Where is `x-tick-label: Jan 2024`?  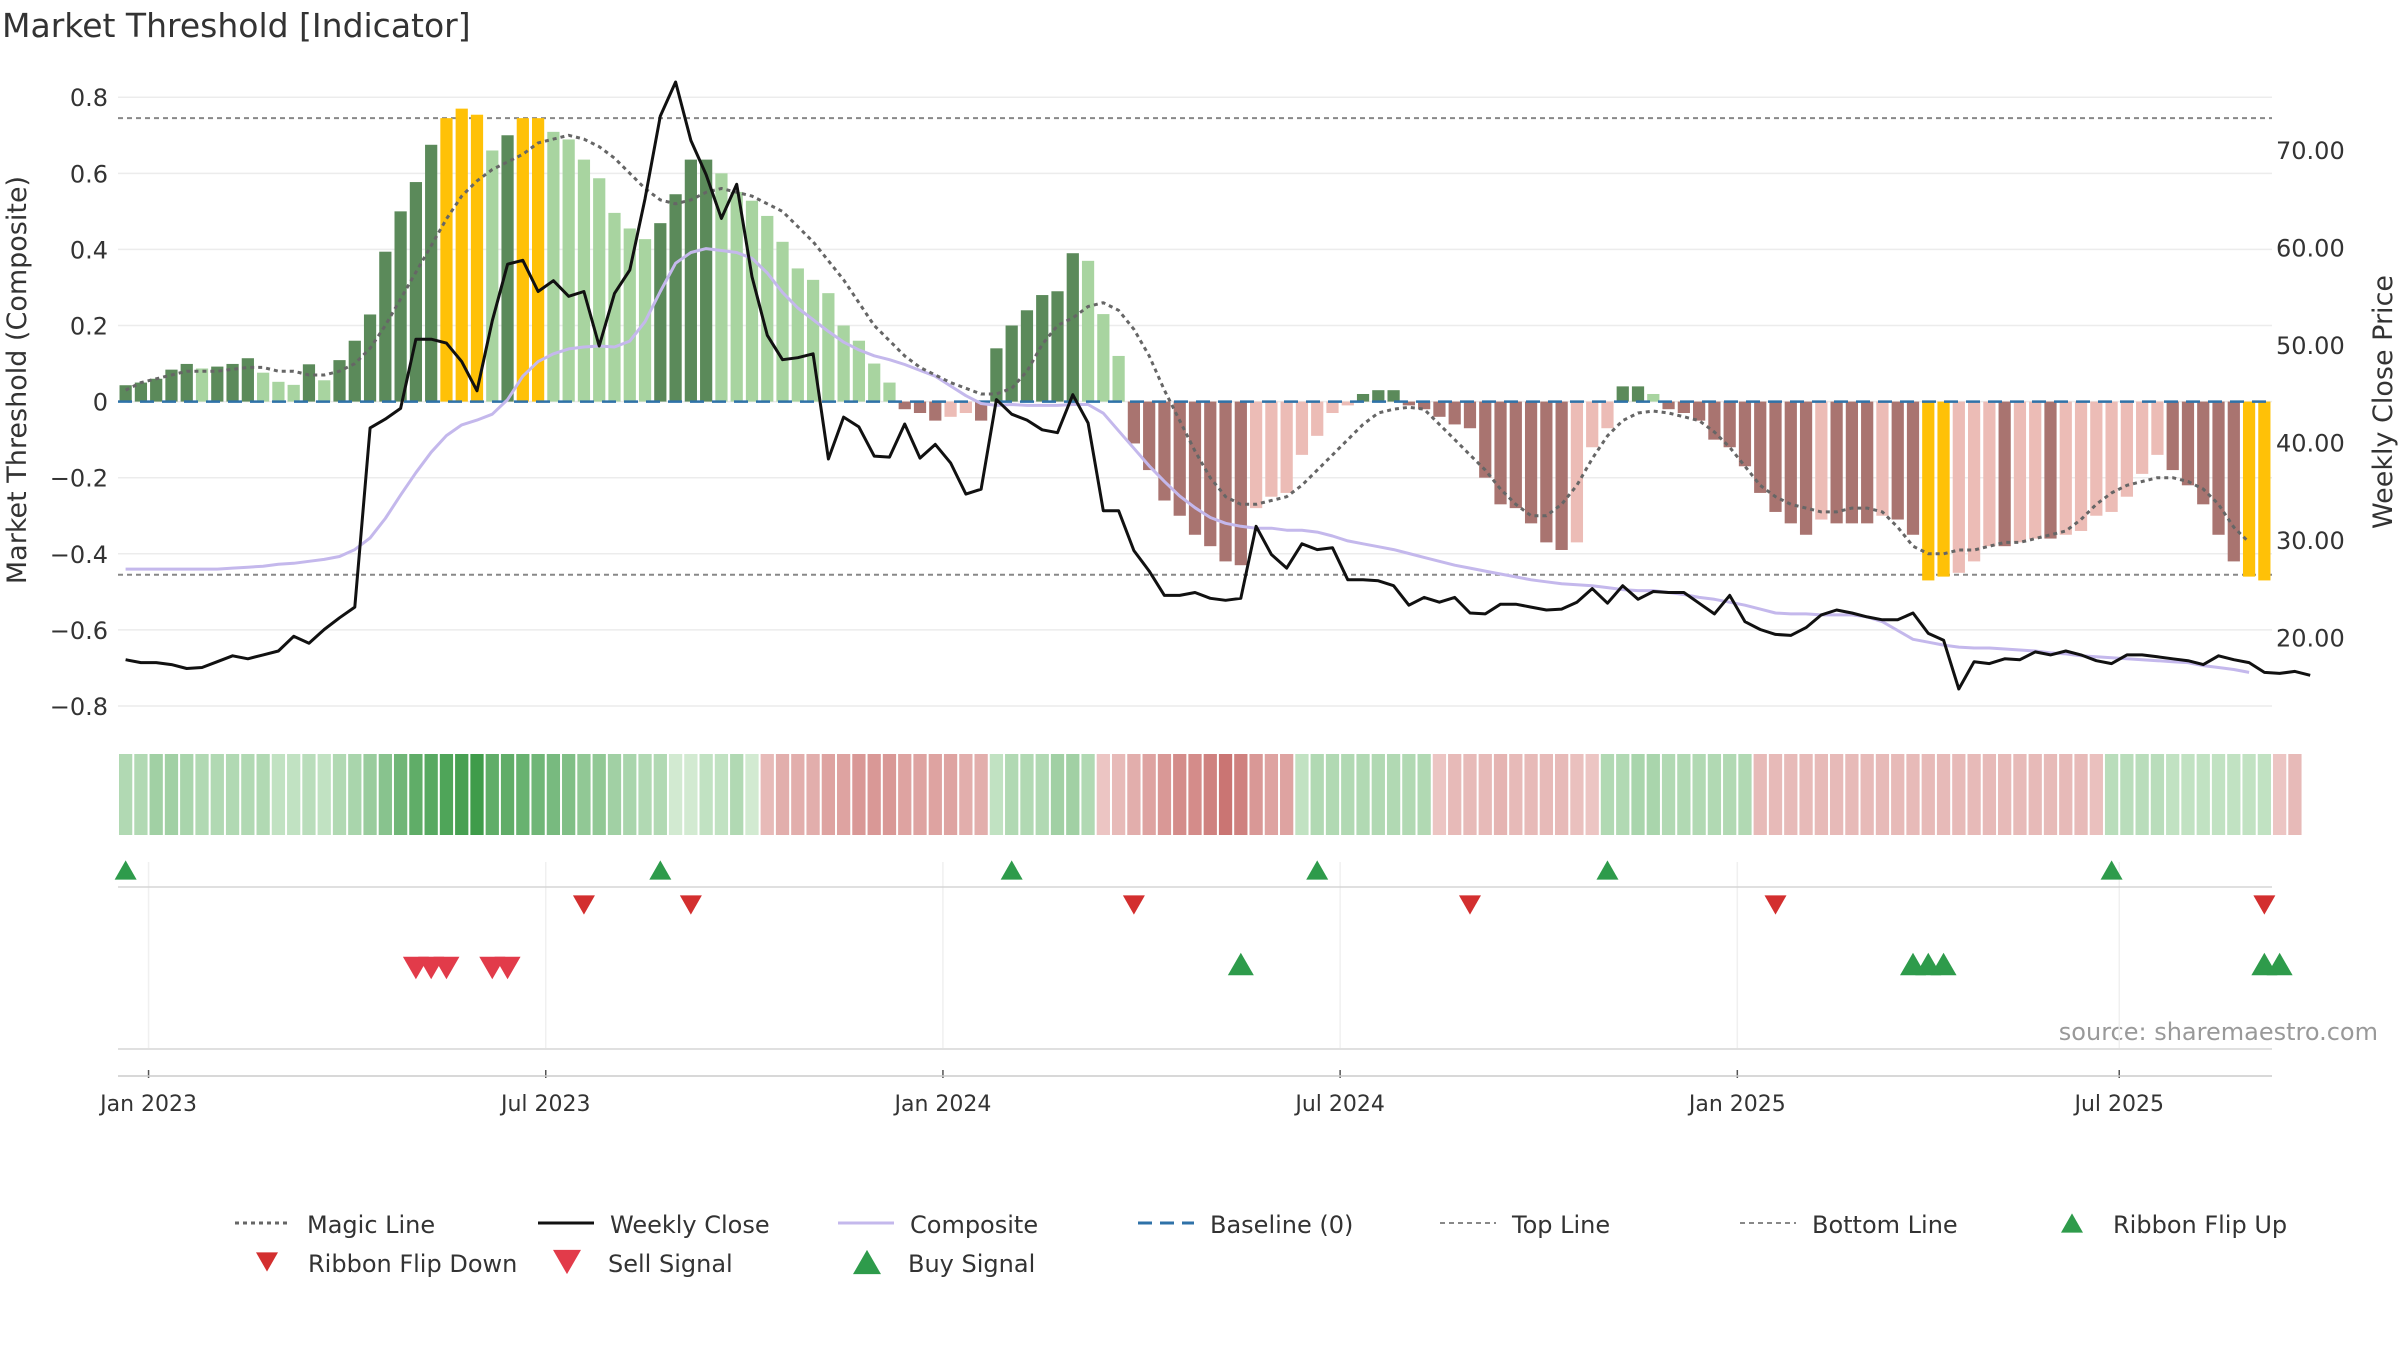 x-tick-label: Jan 2024 is located at coordinates (941, 1104).